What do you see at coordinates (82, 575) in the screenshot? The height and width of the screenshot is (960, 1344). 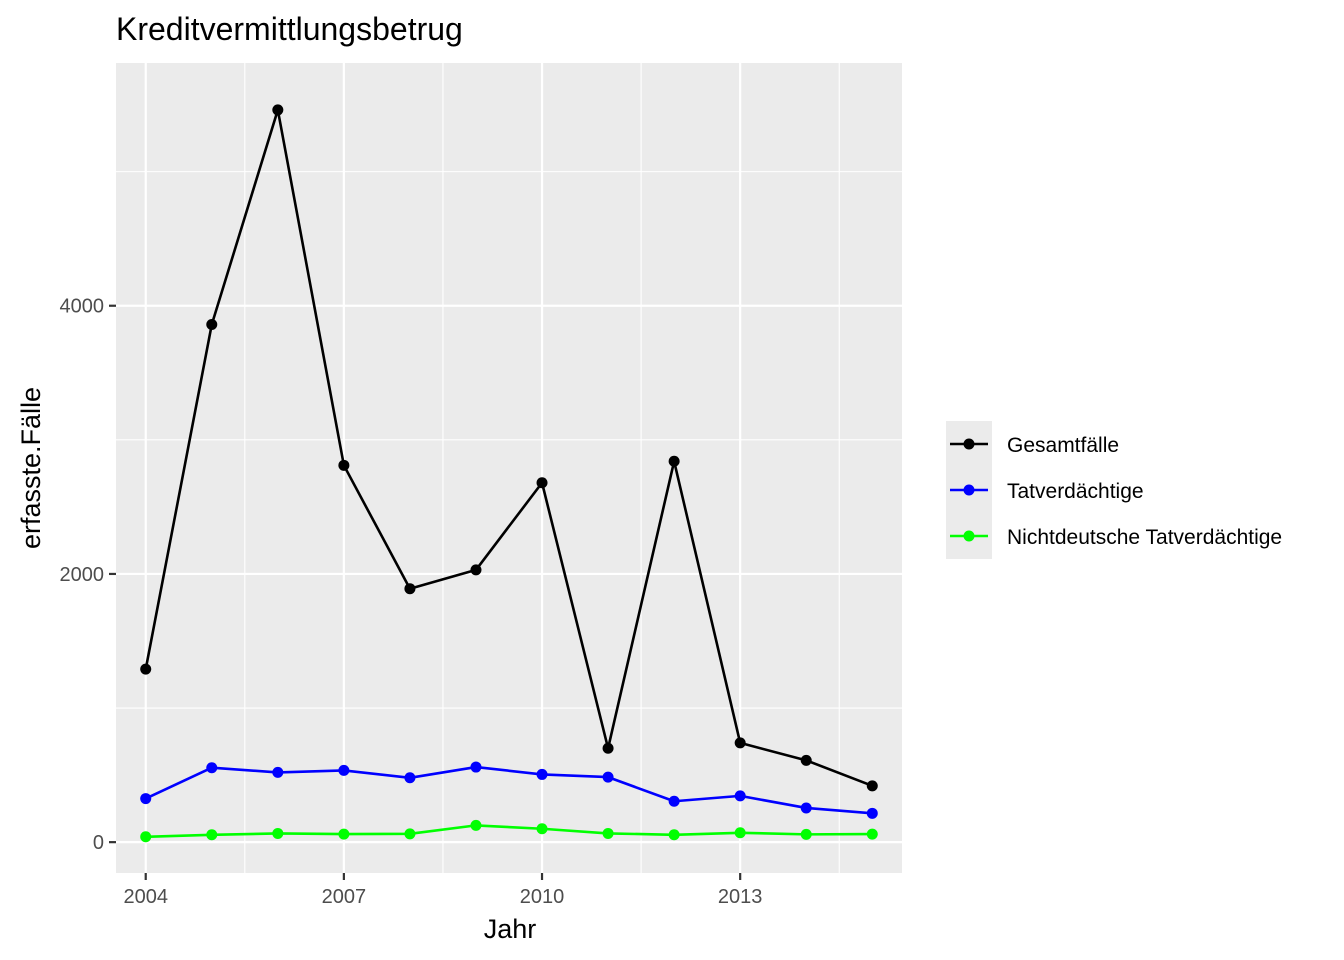 I see `y-tick-label: 2000` at bounding box center [82, 575].